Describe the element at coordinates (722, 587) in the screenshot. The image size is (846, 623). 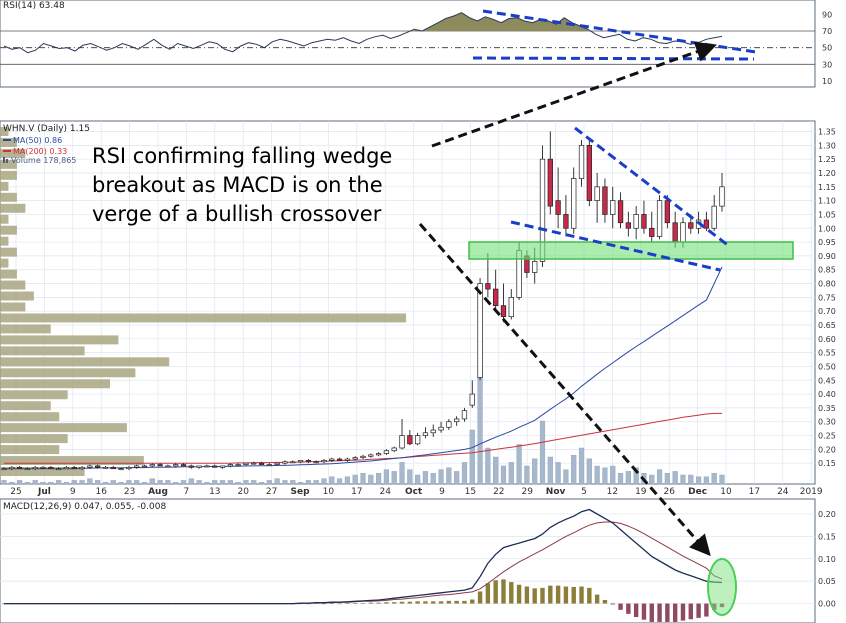
I see `macd-crossover-highlight` at that location.